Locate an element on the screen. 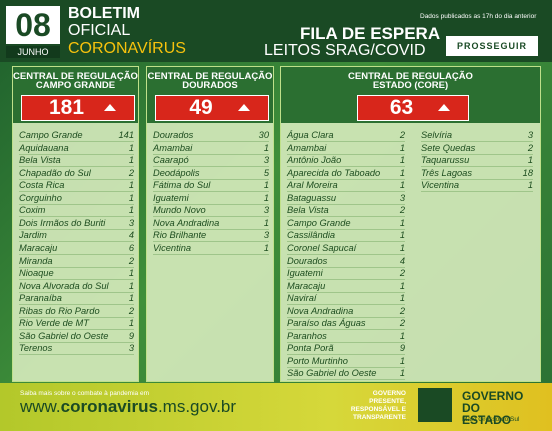  list-row: Antônio João 1 is located at coordinates (346, 161).